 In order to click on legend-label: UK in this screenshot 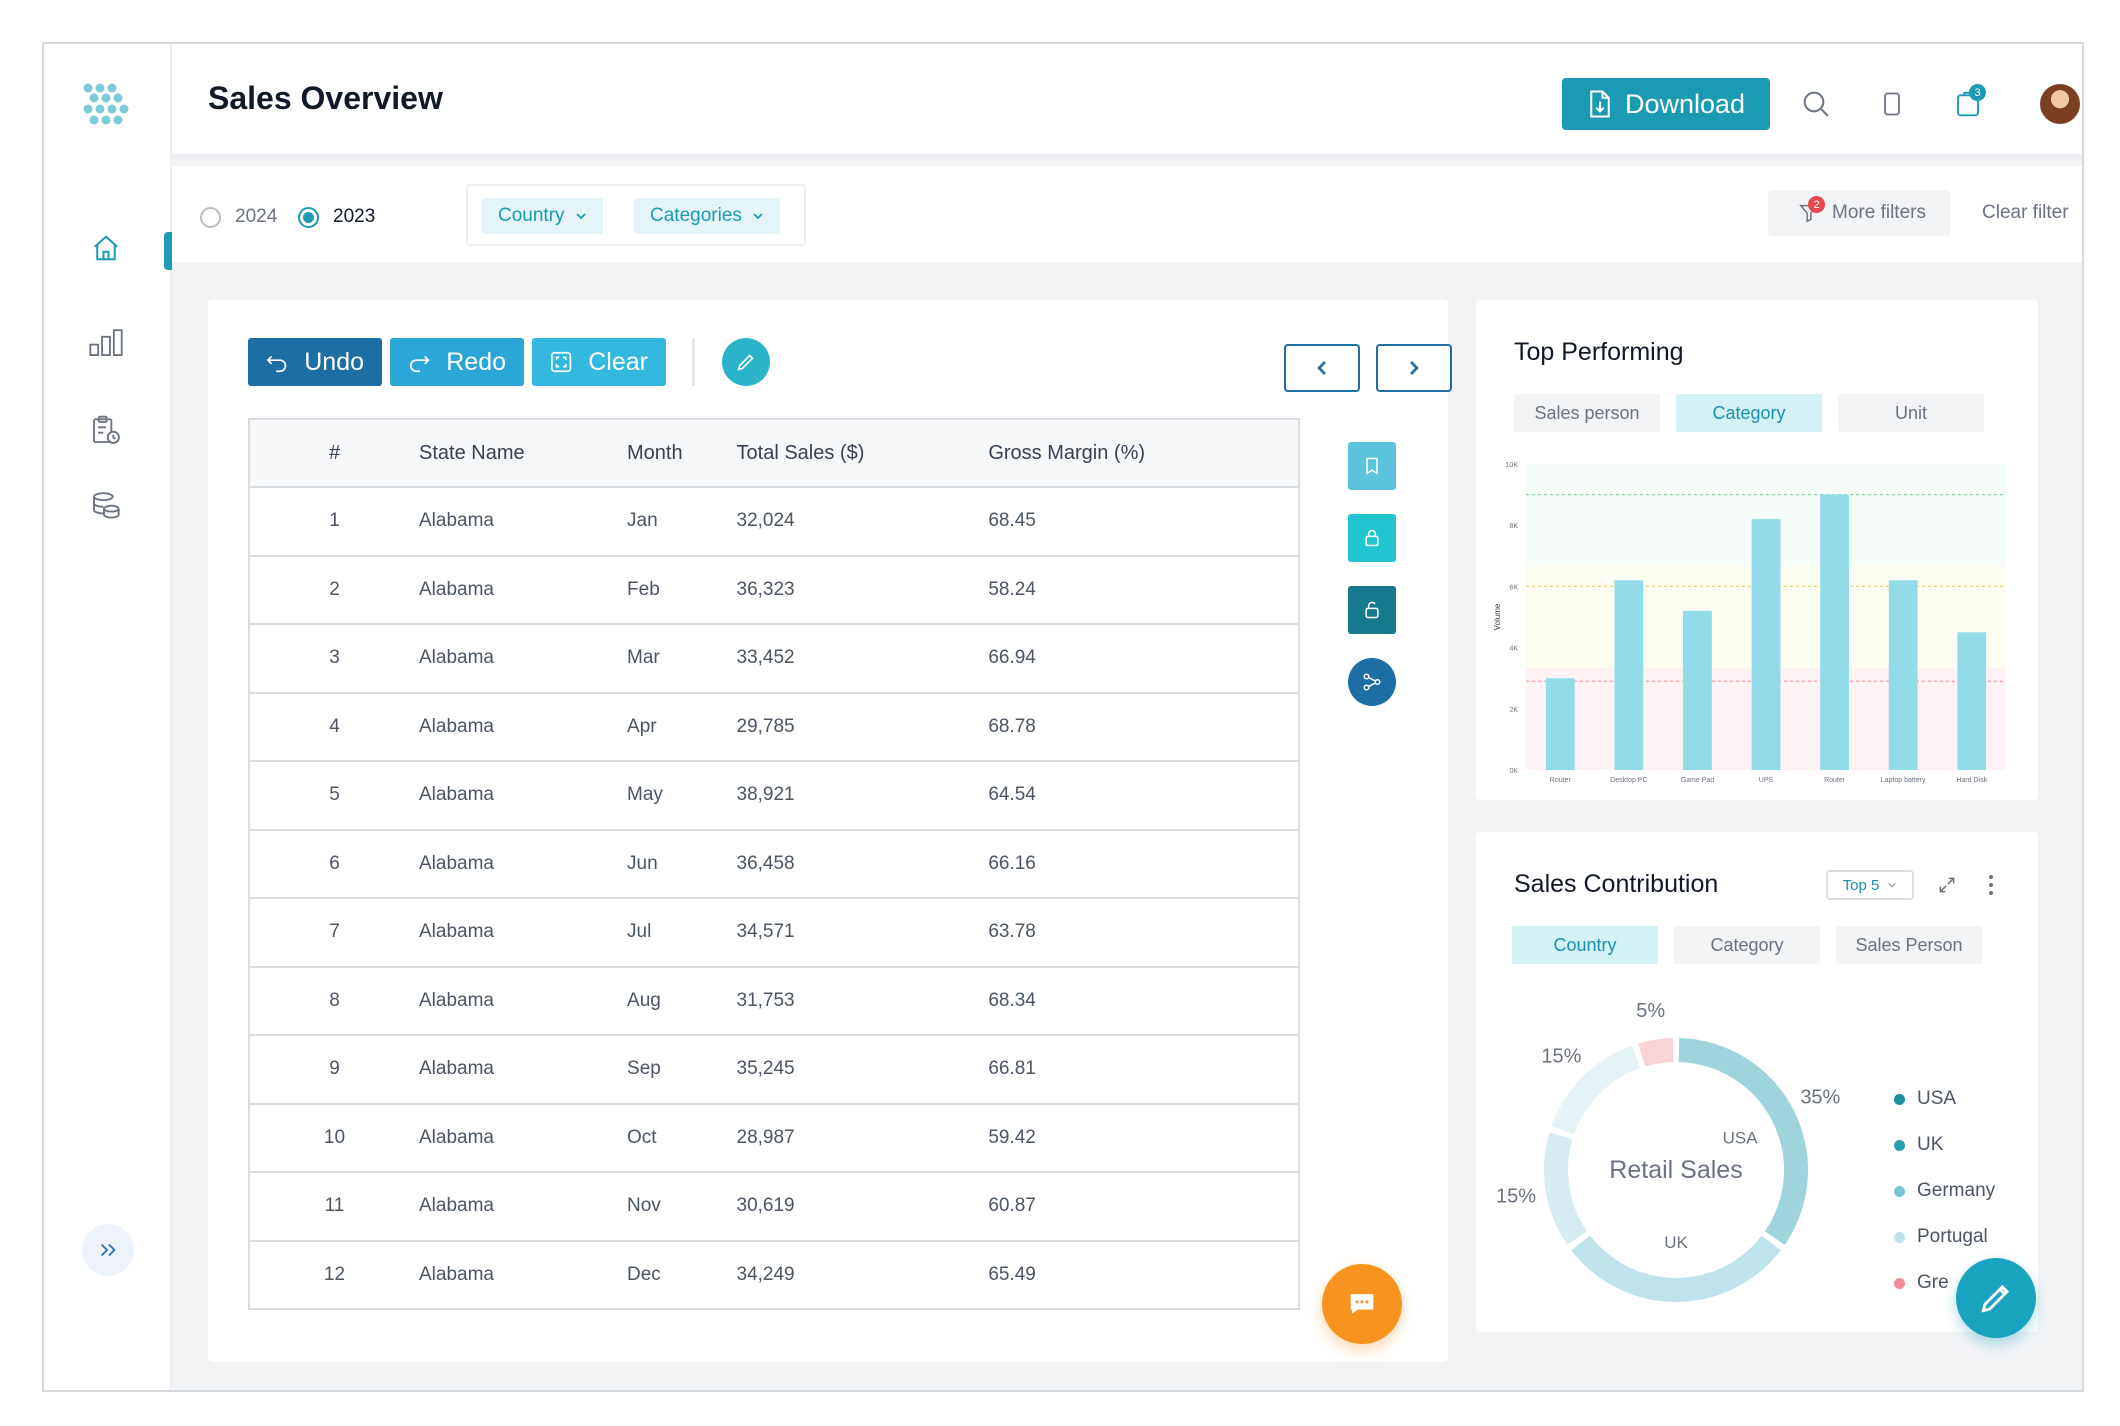, I will do `click(1930, 1144)`.